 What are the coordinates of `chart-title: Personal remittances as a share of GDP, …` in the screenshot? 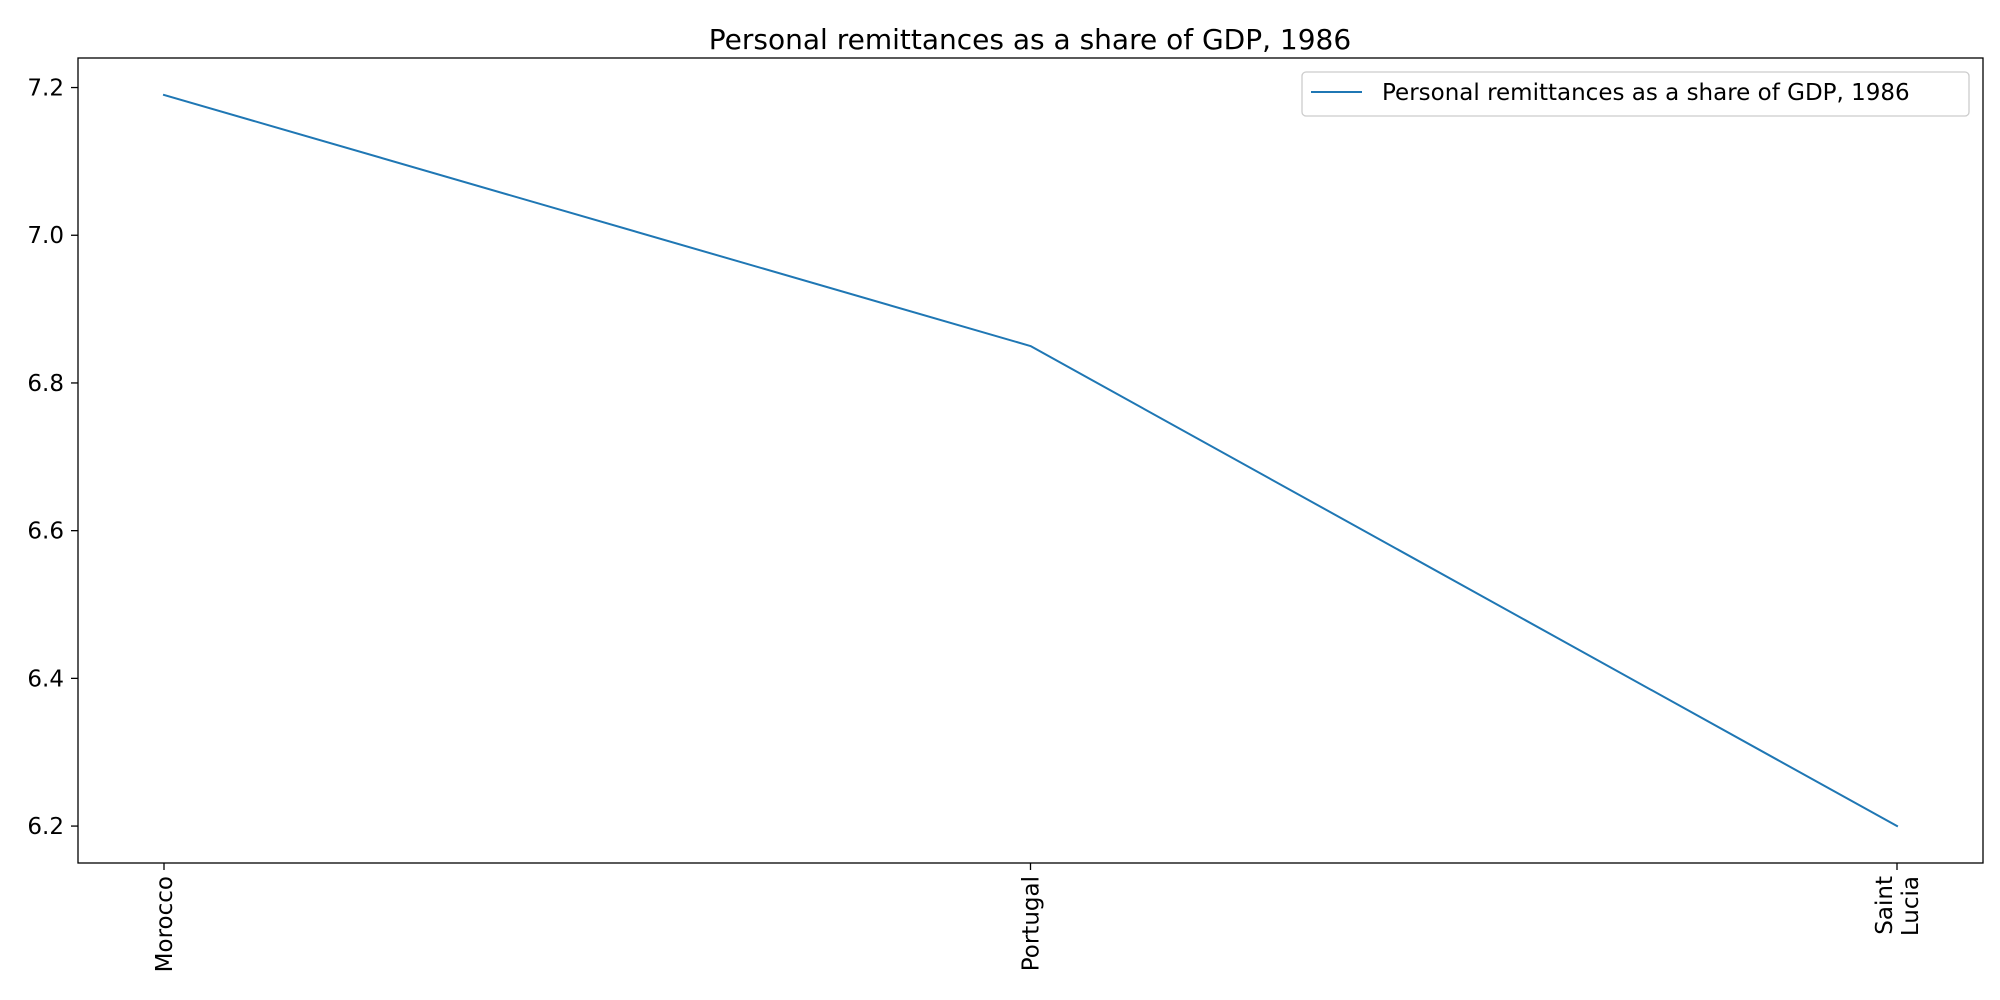 It's located at (1030, 39).